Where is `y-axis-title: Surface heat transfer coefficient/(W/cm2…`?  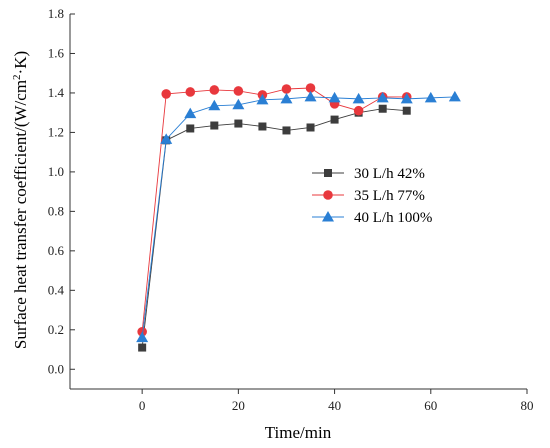 y-axis-title: Surface heat transfer coefficient/(W/cm2… is located at coordinates (20, 200).